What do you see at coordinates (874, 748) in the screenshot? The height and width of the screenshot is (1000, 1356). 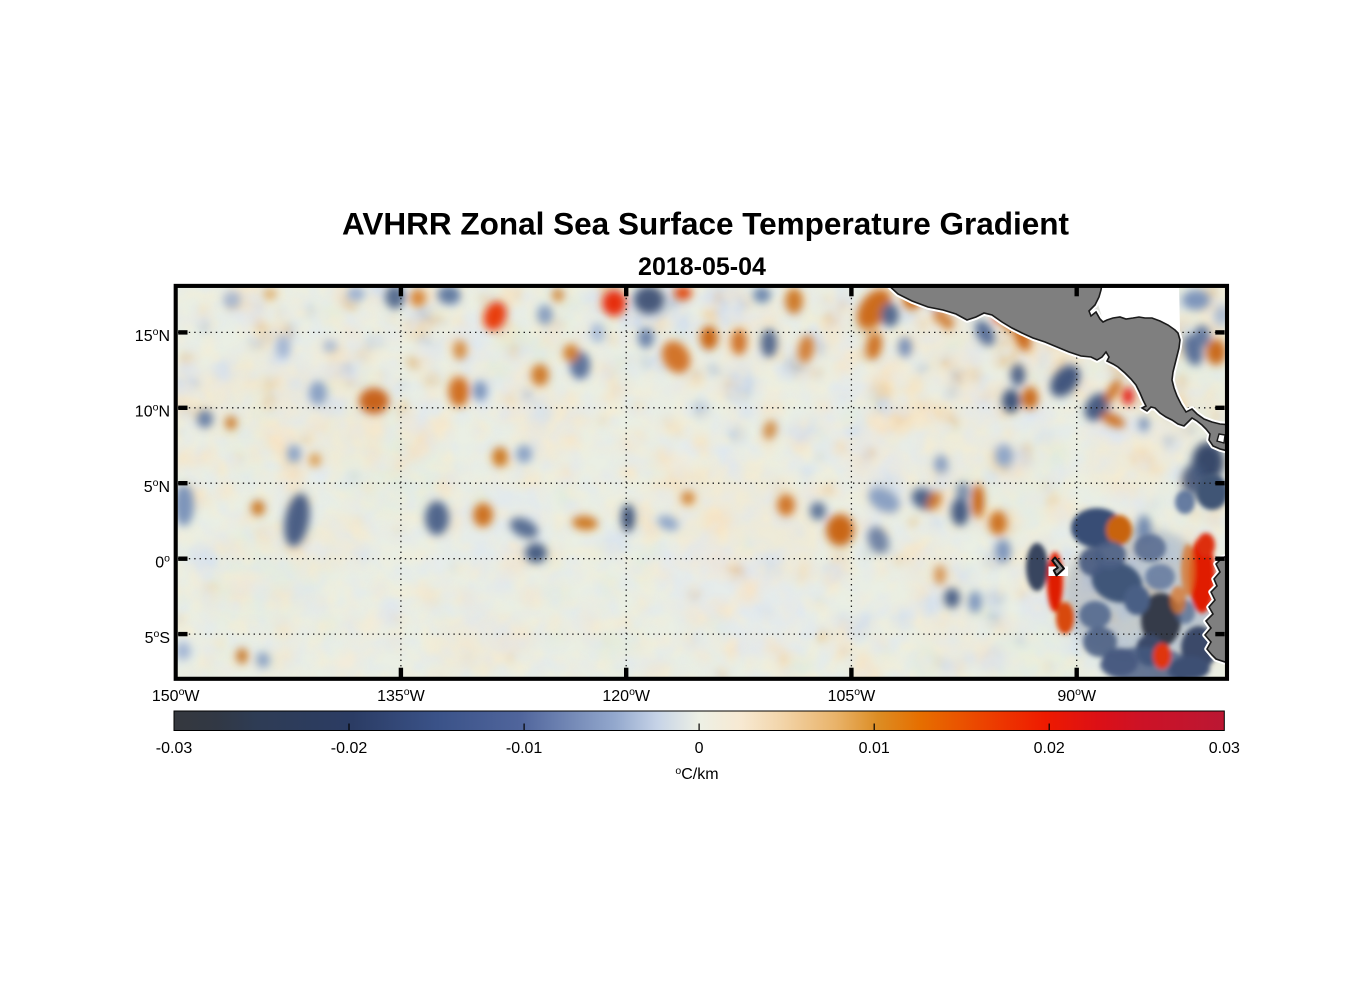 I see `svg-text: 0.01` at bounding box center [874, 748].